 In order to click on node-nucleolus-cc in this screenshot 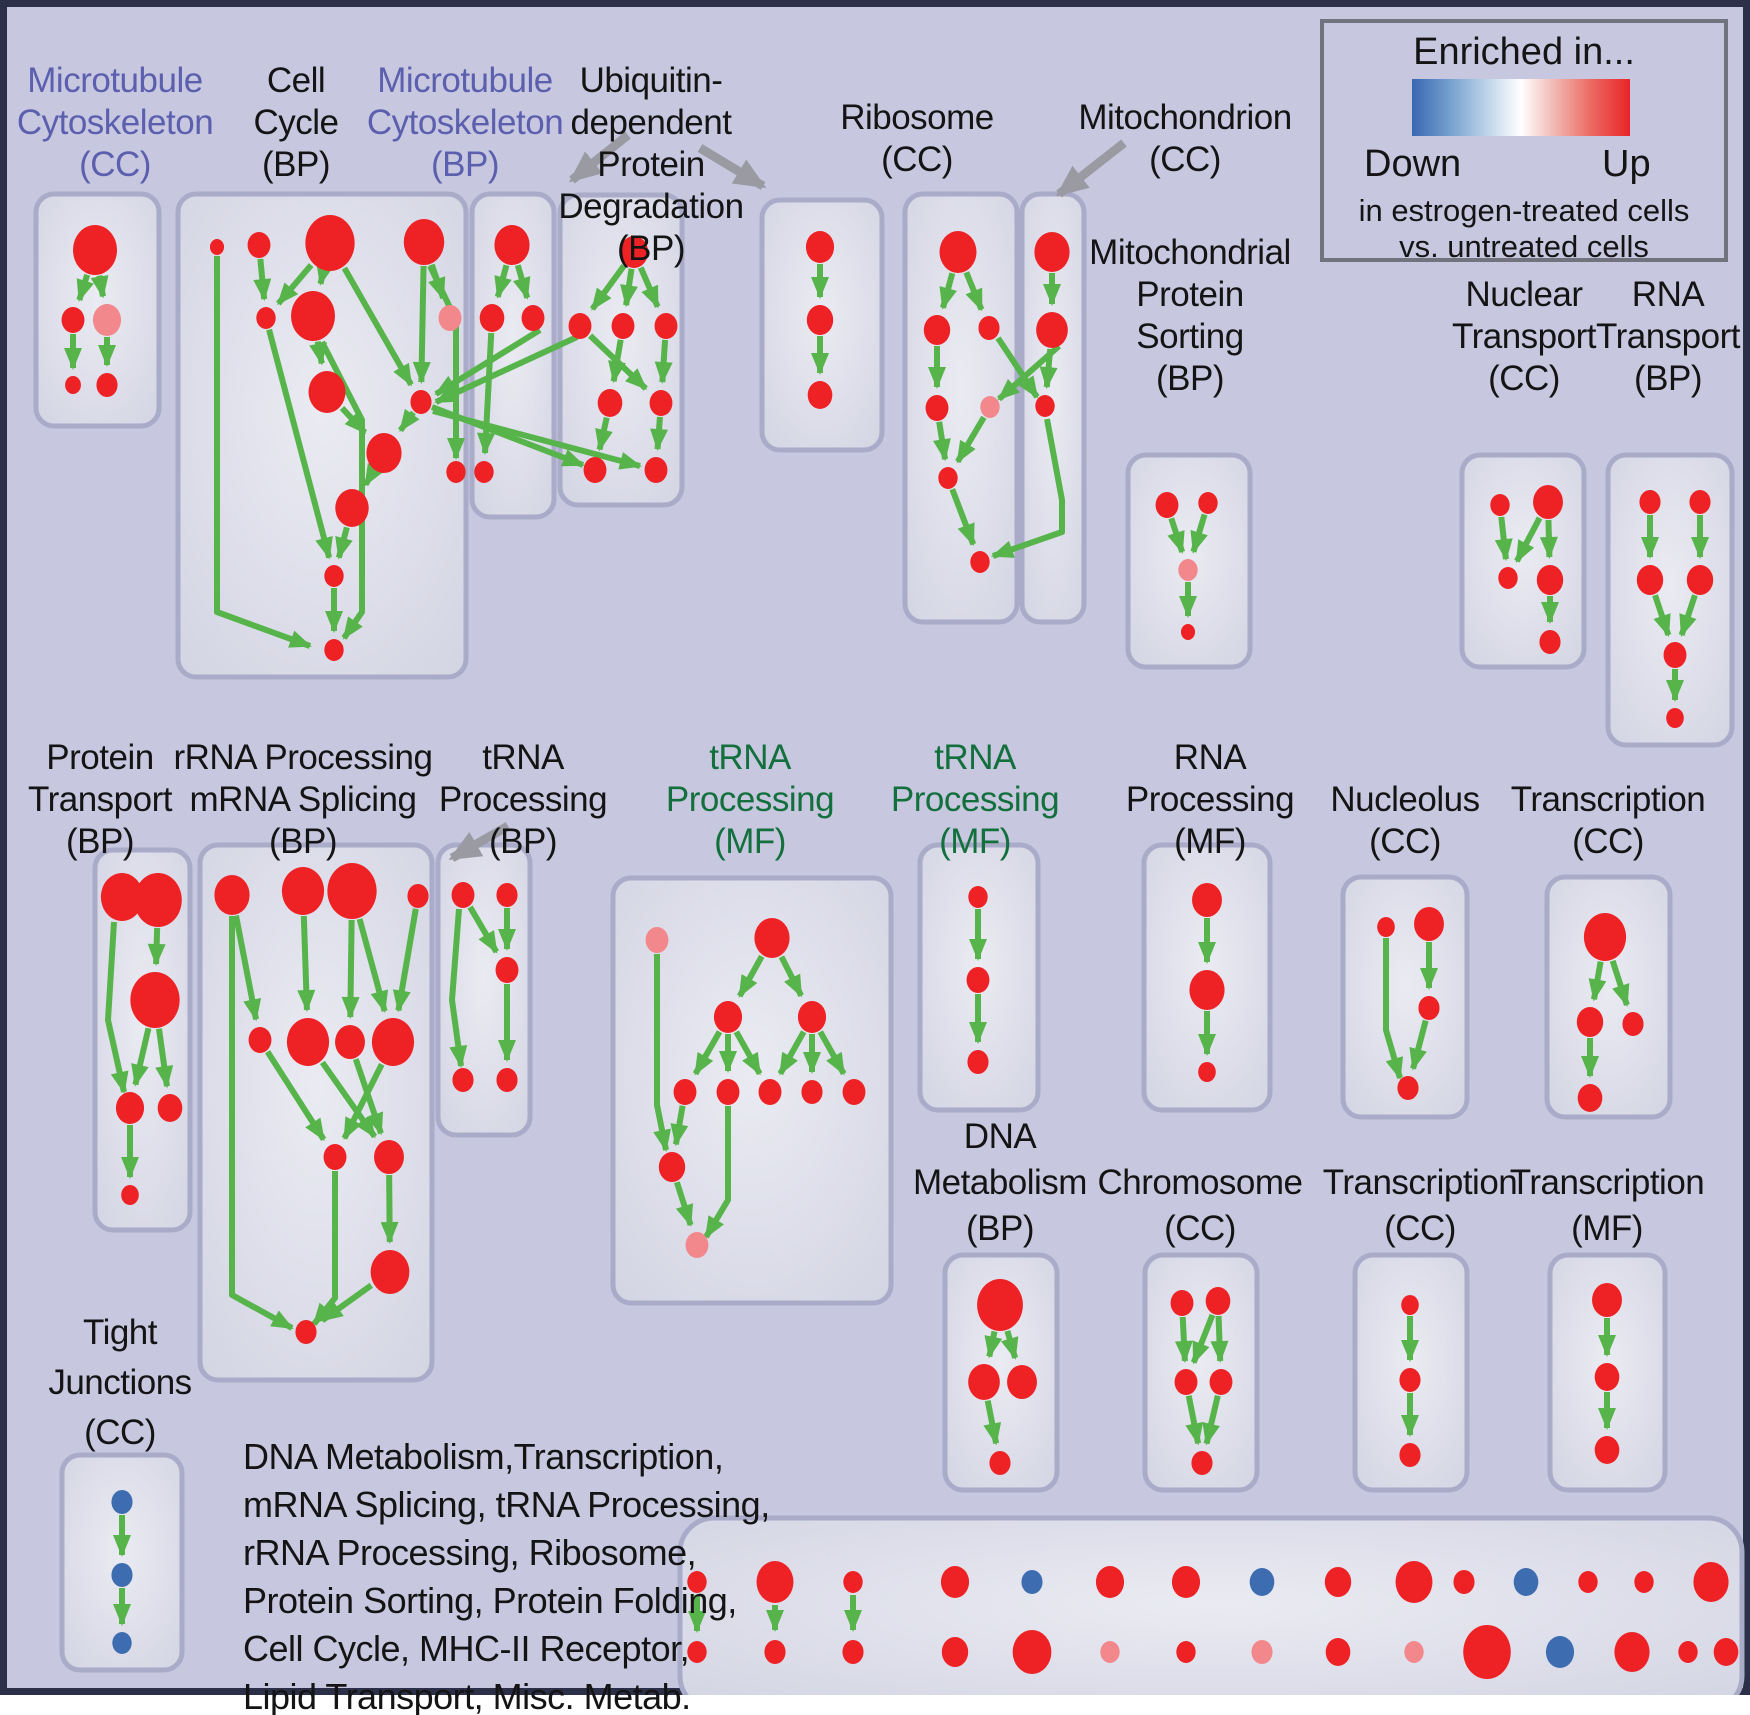, I will do `click(1408, 1088)`.